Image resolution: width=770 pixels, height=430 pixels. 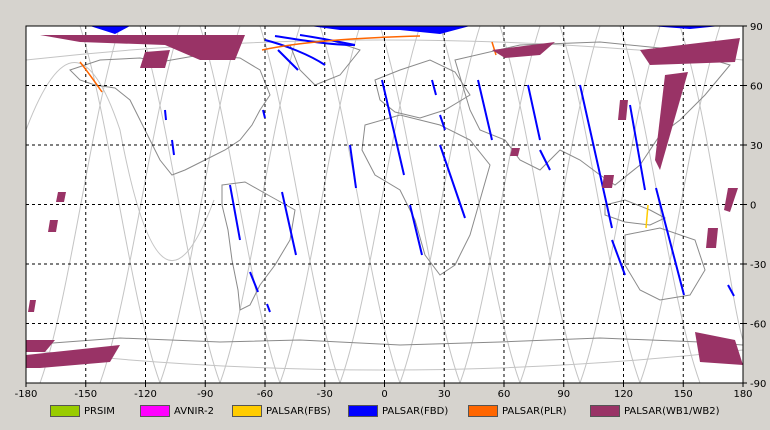 What do you see at coordinates (444, 394) in the screenshot?
I see `x-tick-label: 30` at bounding box center [444, 394].